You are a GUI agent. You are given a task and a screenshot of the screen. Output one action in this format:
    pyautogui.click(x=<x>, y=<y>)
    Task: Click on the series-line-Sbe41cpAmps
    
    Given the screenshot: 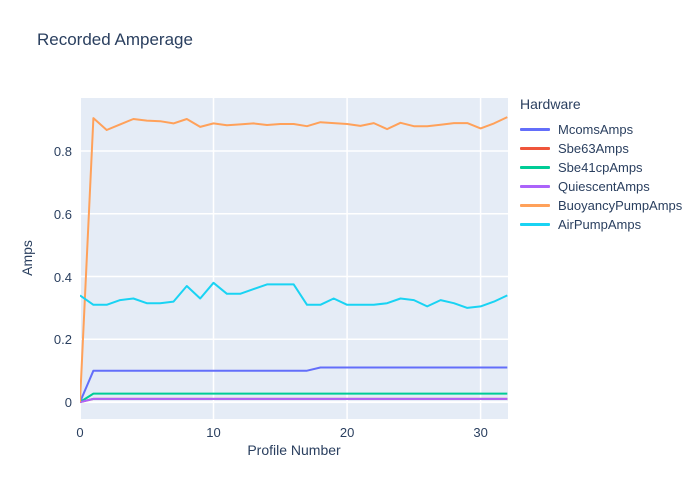 What is the action you would take?
    pyautogui.click(x=294, y=397)
    